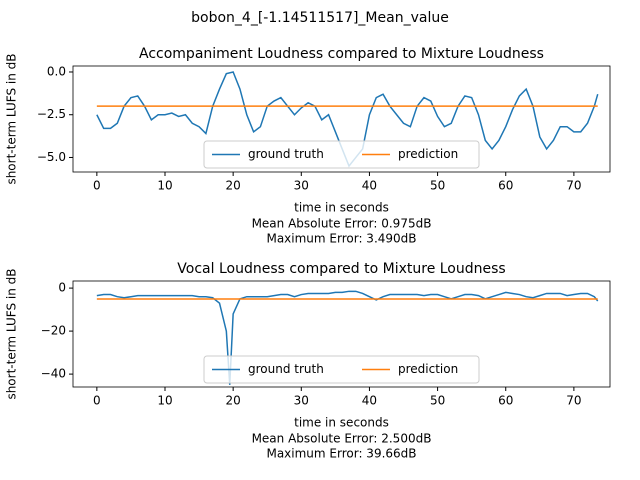 This screenshot has width=640, height=480. Describe the element at coordinates (62, 288) in the screenshot. I see `y-tick-label: 0` at that location.